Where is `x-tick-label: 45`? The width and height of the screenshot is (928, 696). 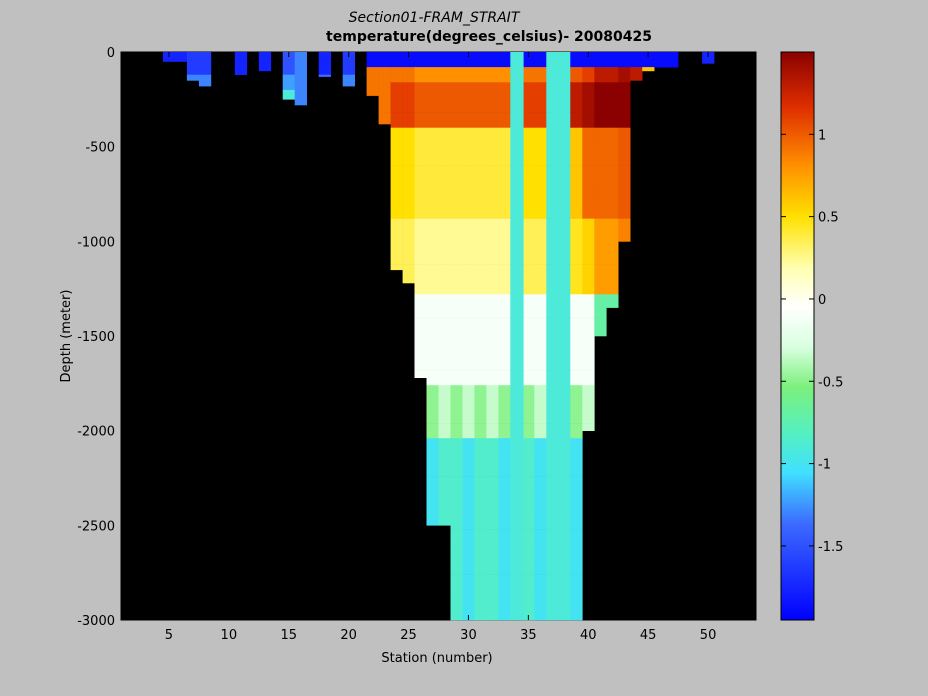
x-tick-label: 45 is located at coordinates (648, 635).